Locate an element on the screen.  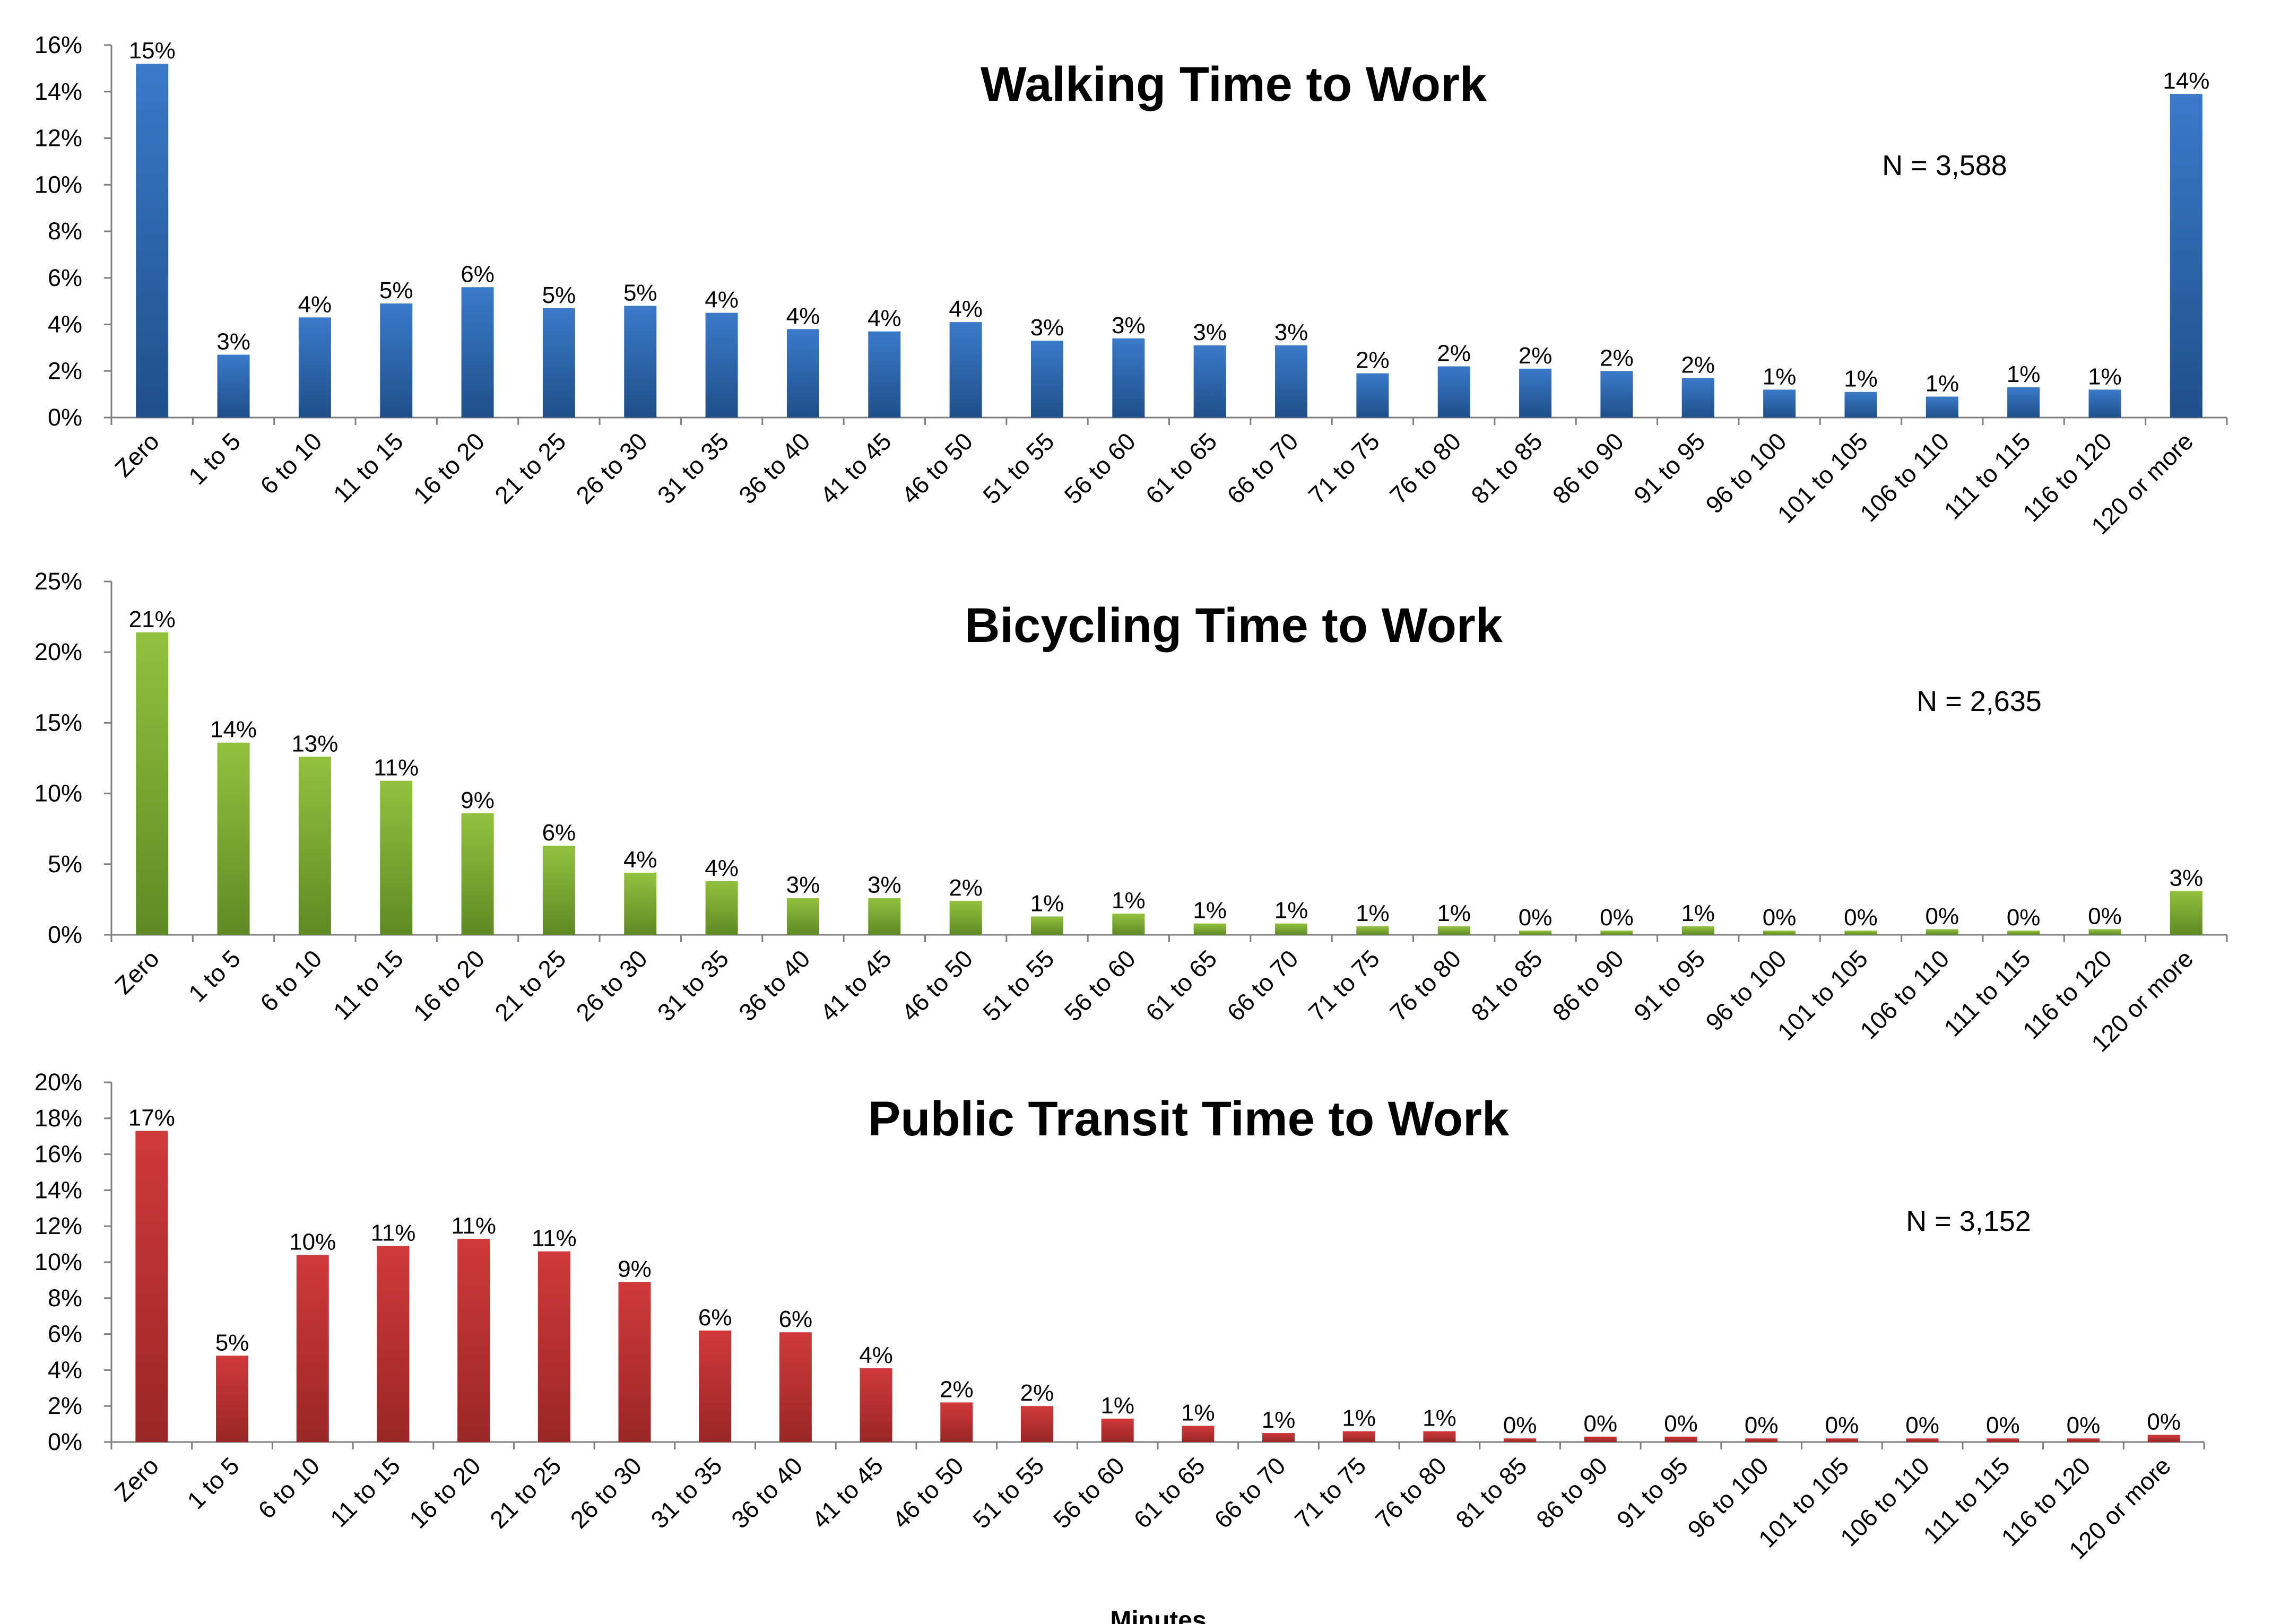
bicycling-data-label: 4% is located at coordinates (640, 860).